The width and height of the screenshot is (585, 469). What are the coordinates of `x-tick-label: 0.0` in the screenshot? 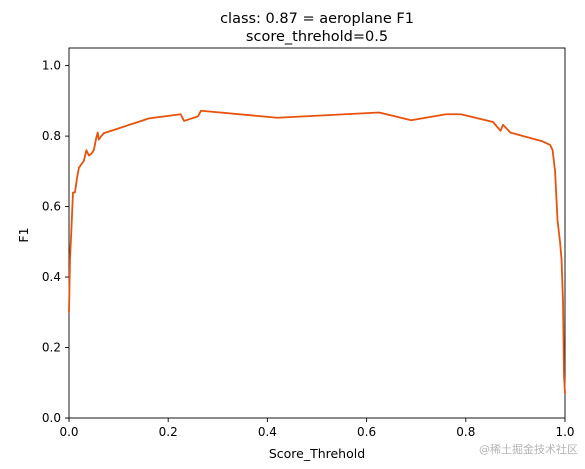 It's located at (68, 432).